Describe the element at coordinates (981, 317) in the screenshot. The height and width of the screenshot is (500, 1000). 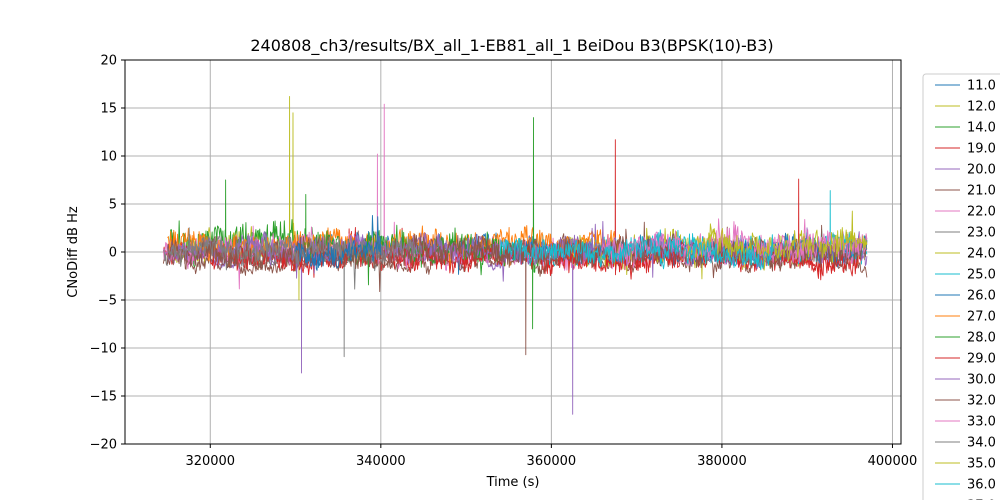
I see `legend-label: 27.0` at that location.